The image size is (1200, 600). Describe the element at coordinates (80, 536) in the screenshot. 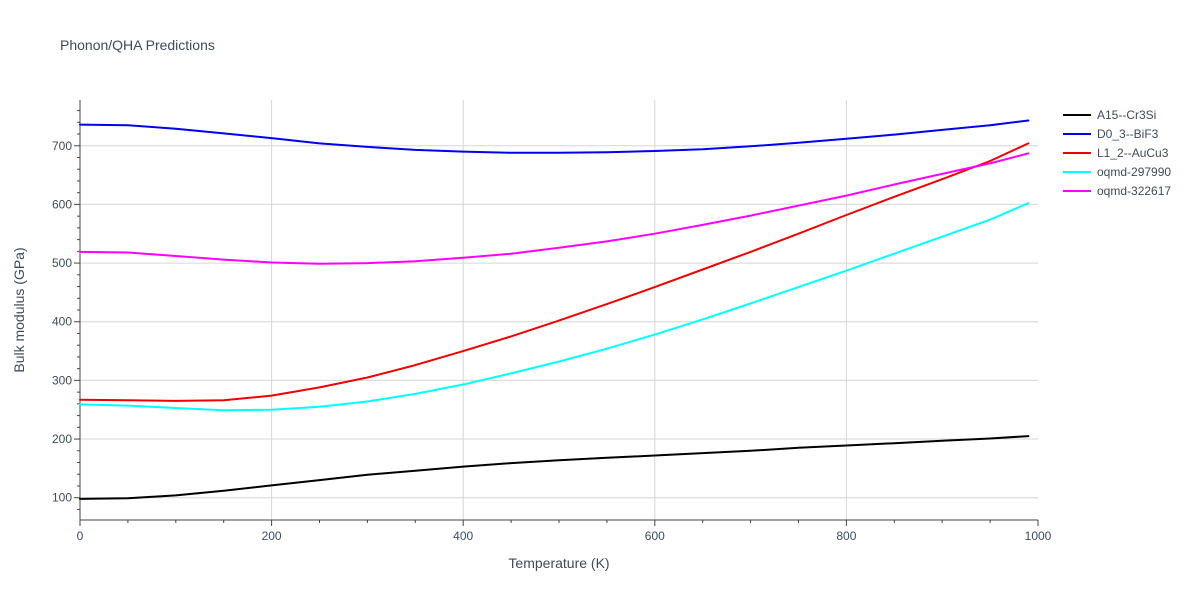

I see `x-tick-label: 0` at that location.